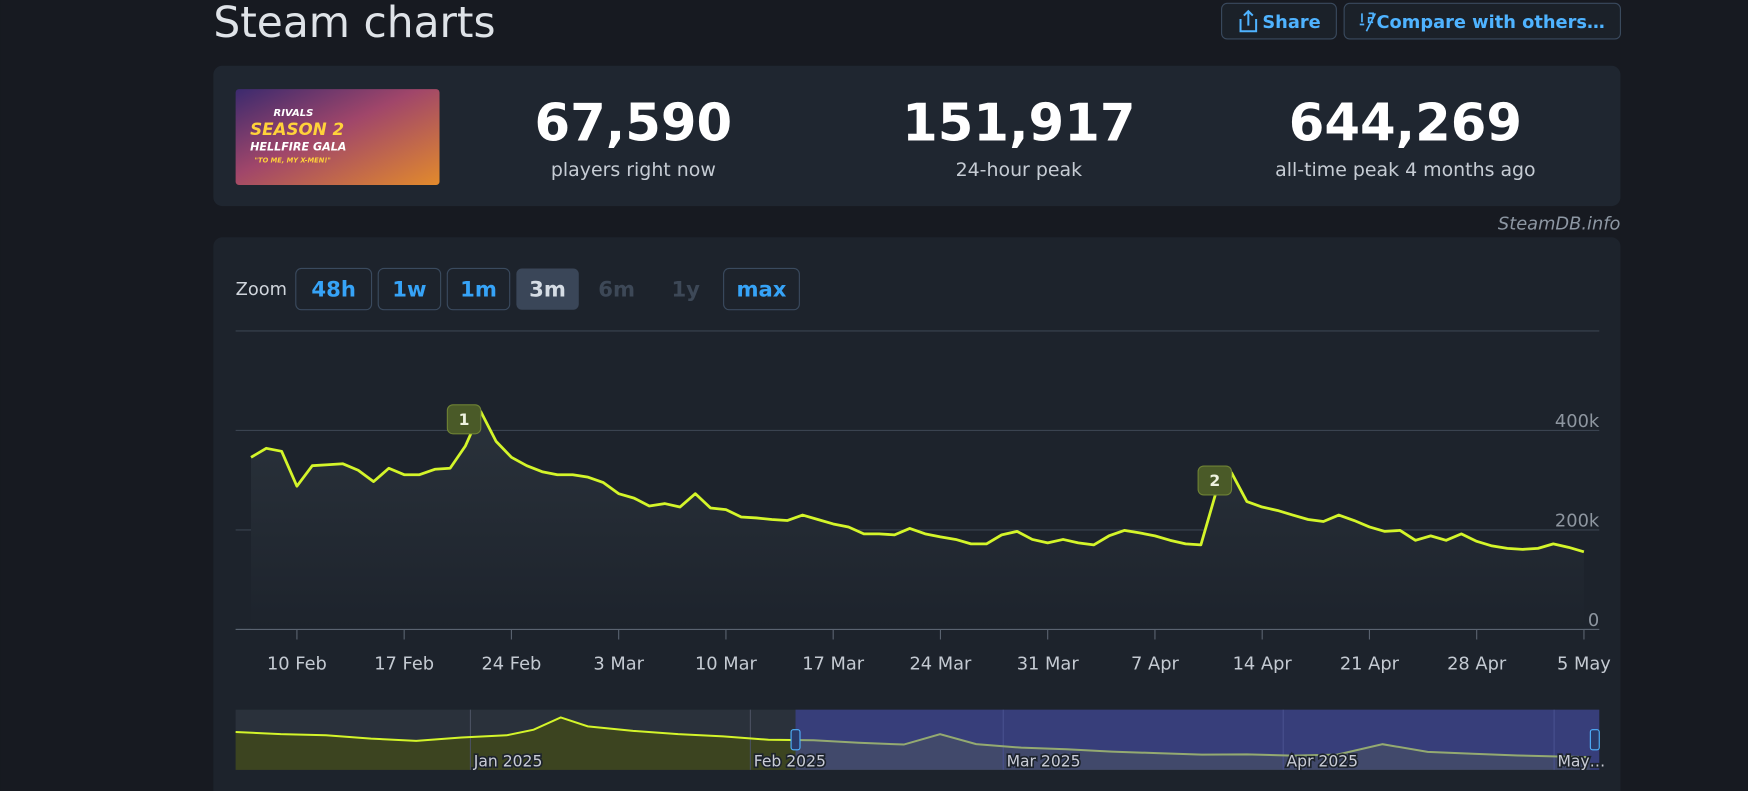  I want to click on zoom-button-label: 1m, so click(478, 288).